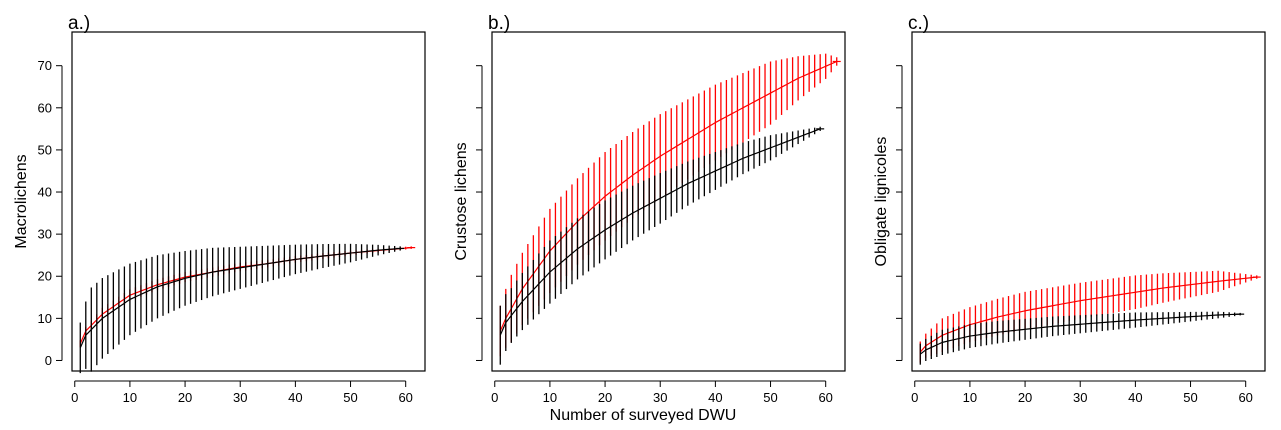 This screenshot has height=430, width=1281. Describe the element at coordinates (45, 65) in the screenshot. I see `y-tick-label: 70` at that location.